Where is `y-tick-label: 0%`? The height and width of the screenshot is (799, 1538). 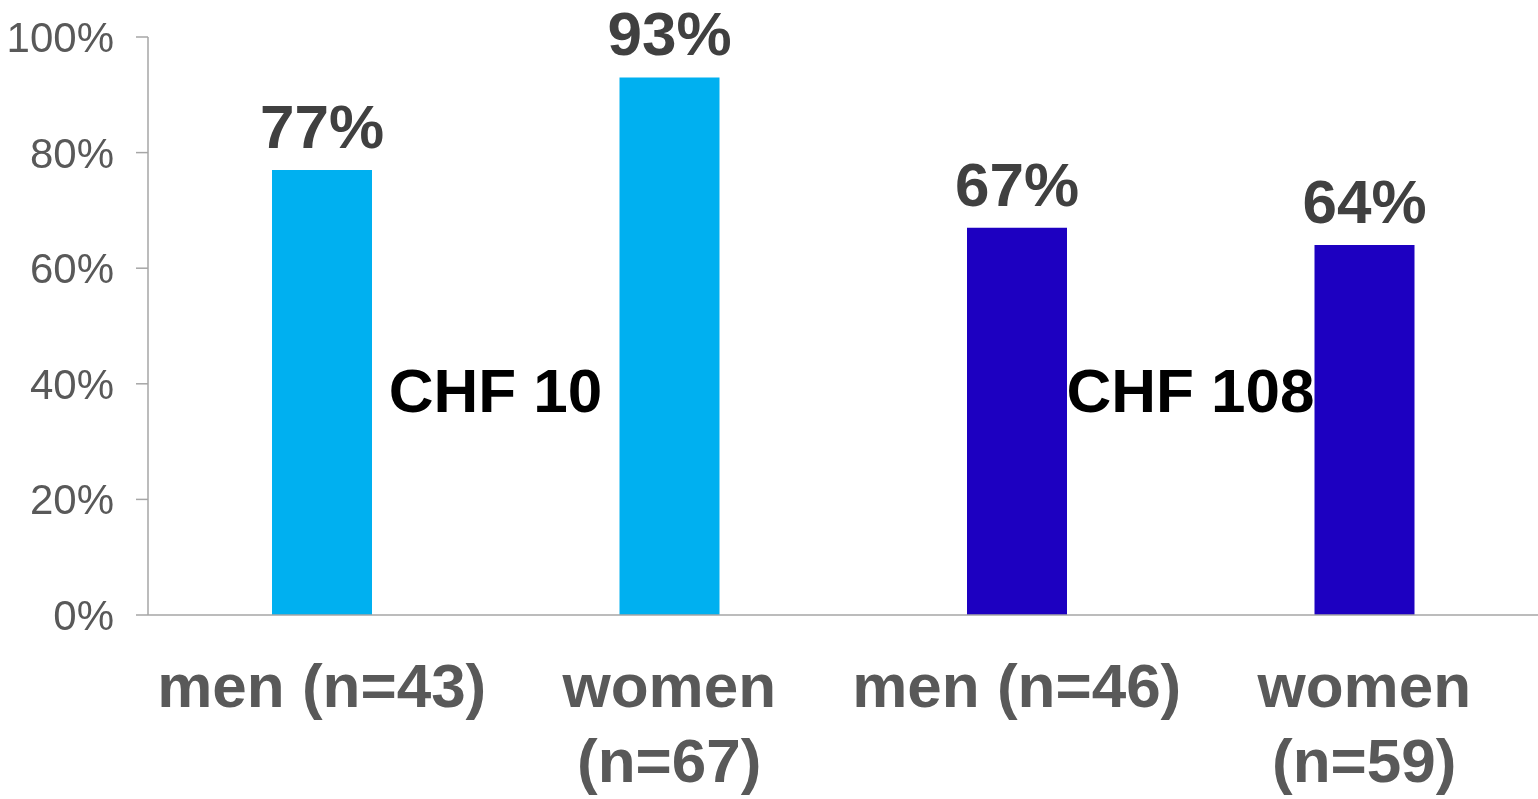
y-tick-label: 0% is located at coordinates (83, 615).